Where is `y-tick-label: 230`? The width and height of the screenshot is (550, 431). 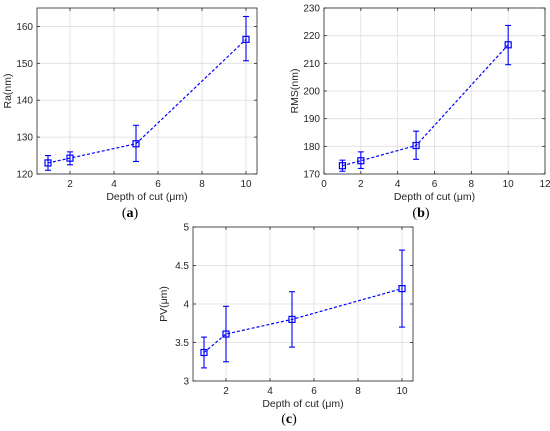
y-tick-label: 230 is located at coordinates (311, 9).